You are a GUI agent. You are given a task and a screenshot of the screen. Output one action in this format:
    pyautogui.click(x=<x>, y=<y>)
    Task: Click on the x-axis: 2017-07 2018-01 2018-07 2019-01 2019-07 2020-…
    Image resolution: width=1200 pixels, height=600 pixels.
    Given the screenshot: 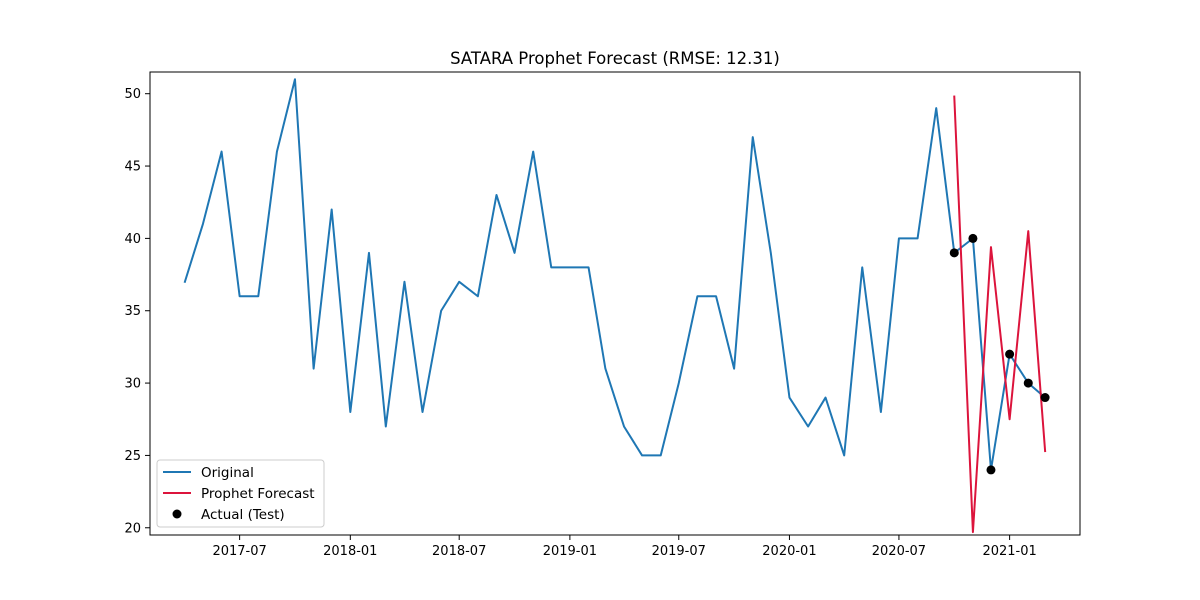 What is the action you would take?
    pyautogui.click(x=624, y=547)
    